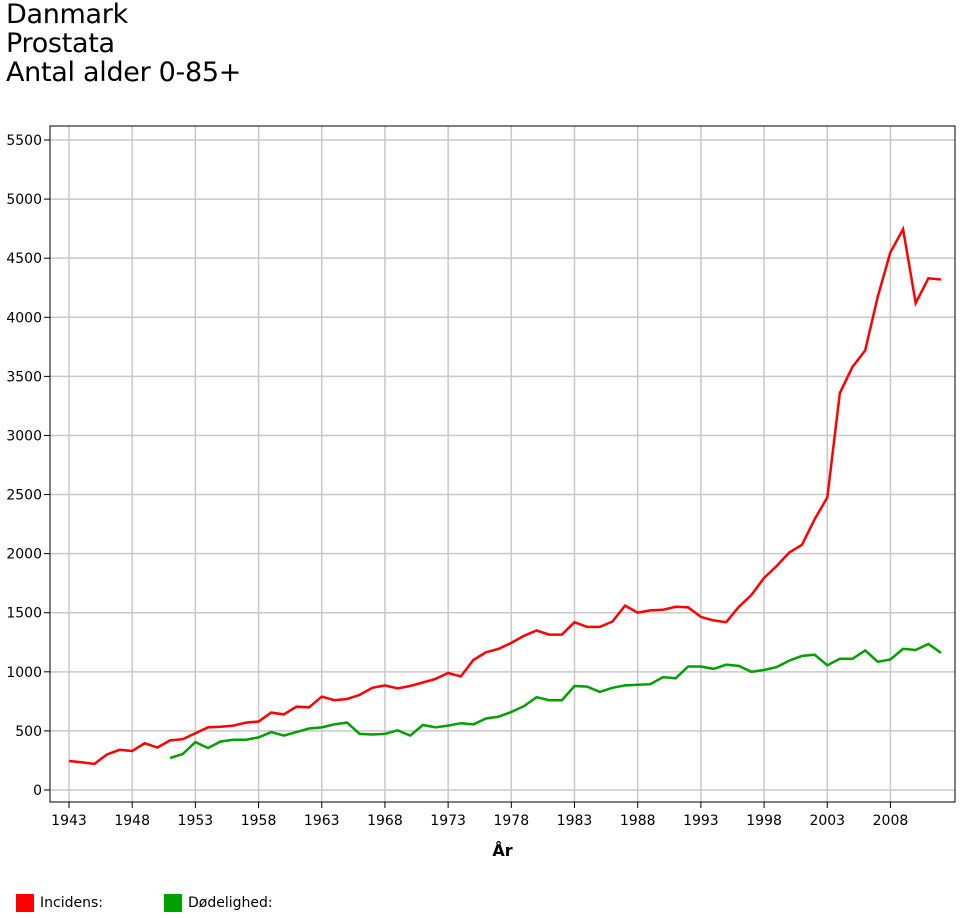 This screenshot has height=918, width=960. I want to click on y-tick-label: 4500, so click(24, 259).